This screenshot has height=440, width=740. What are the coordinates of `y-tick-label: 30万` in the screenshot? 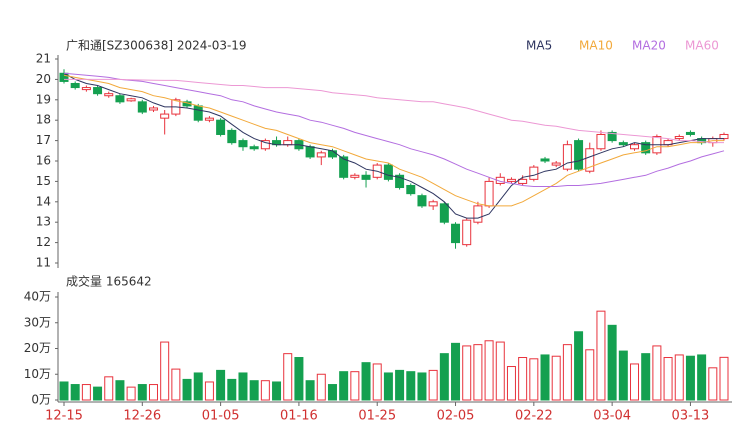 It's located at (37, 322).